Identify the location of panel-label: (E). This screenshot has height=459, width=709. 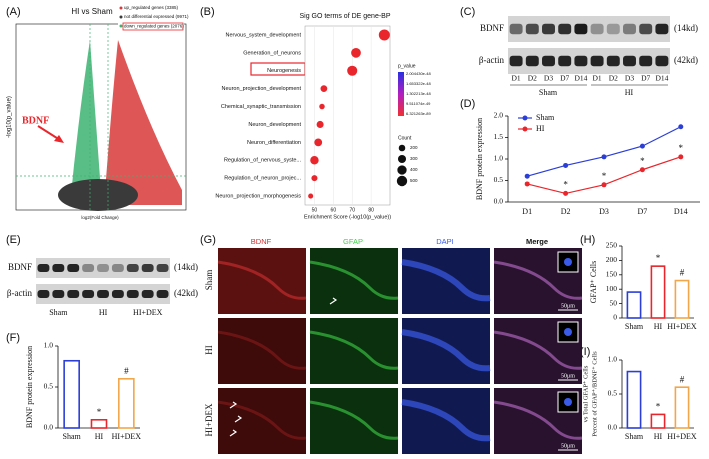
(13, 240).